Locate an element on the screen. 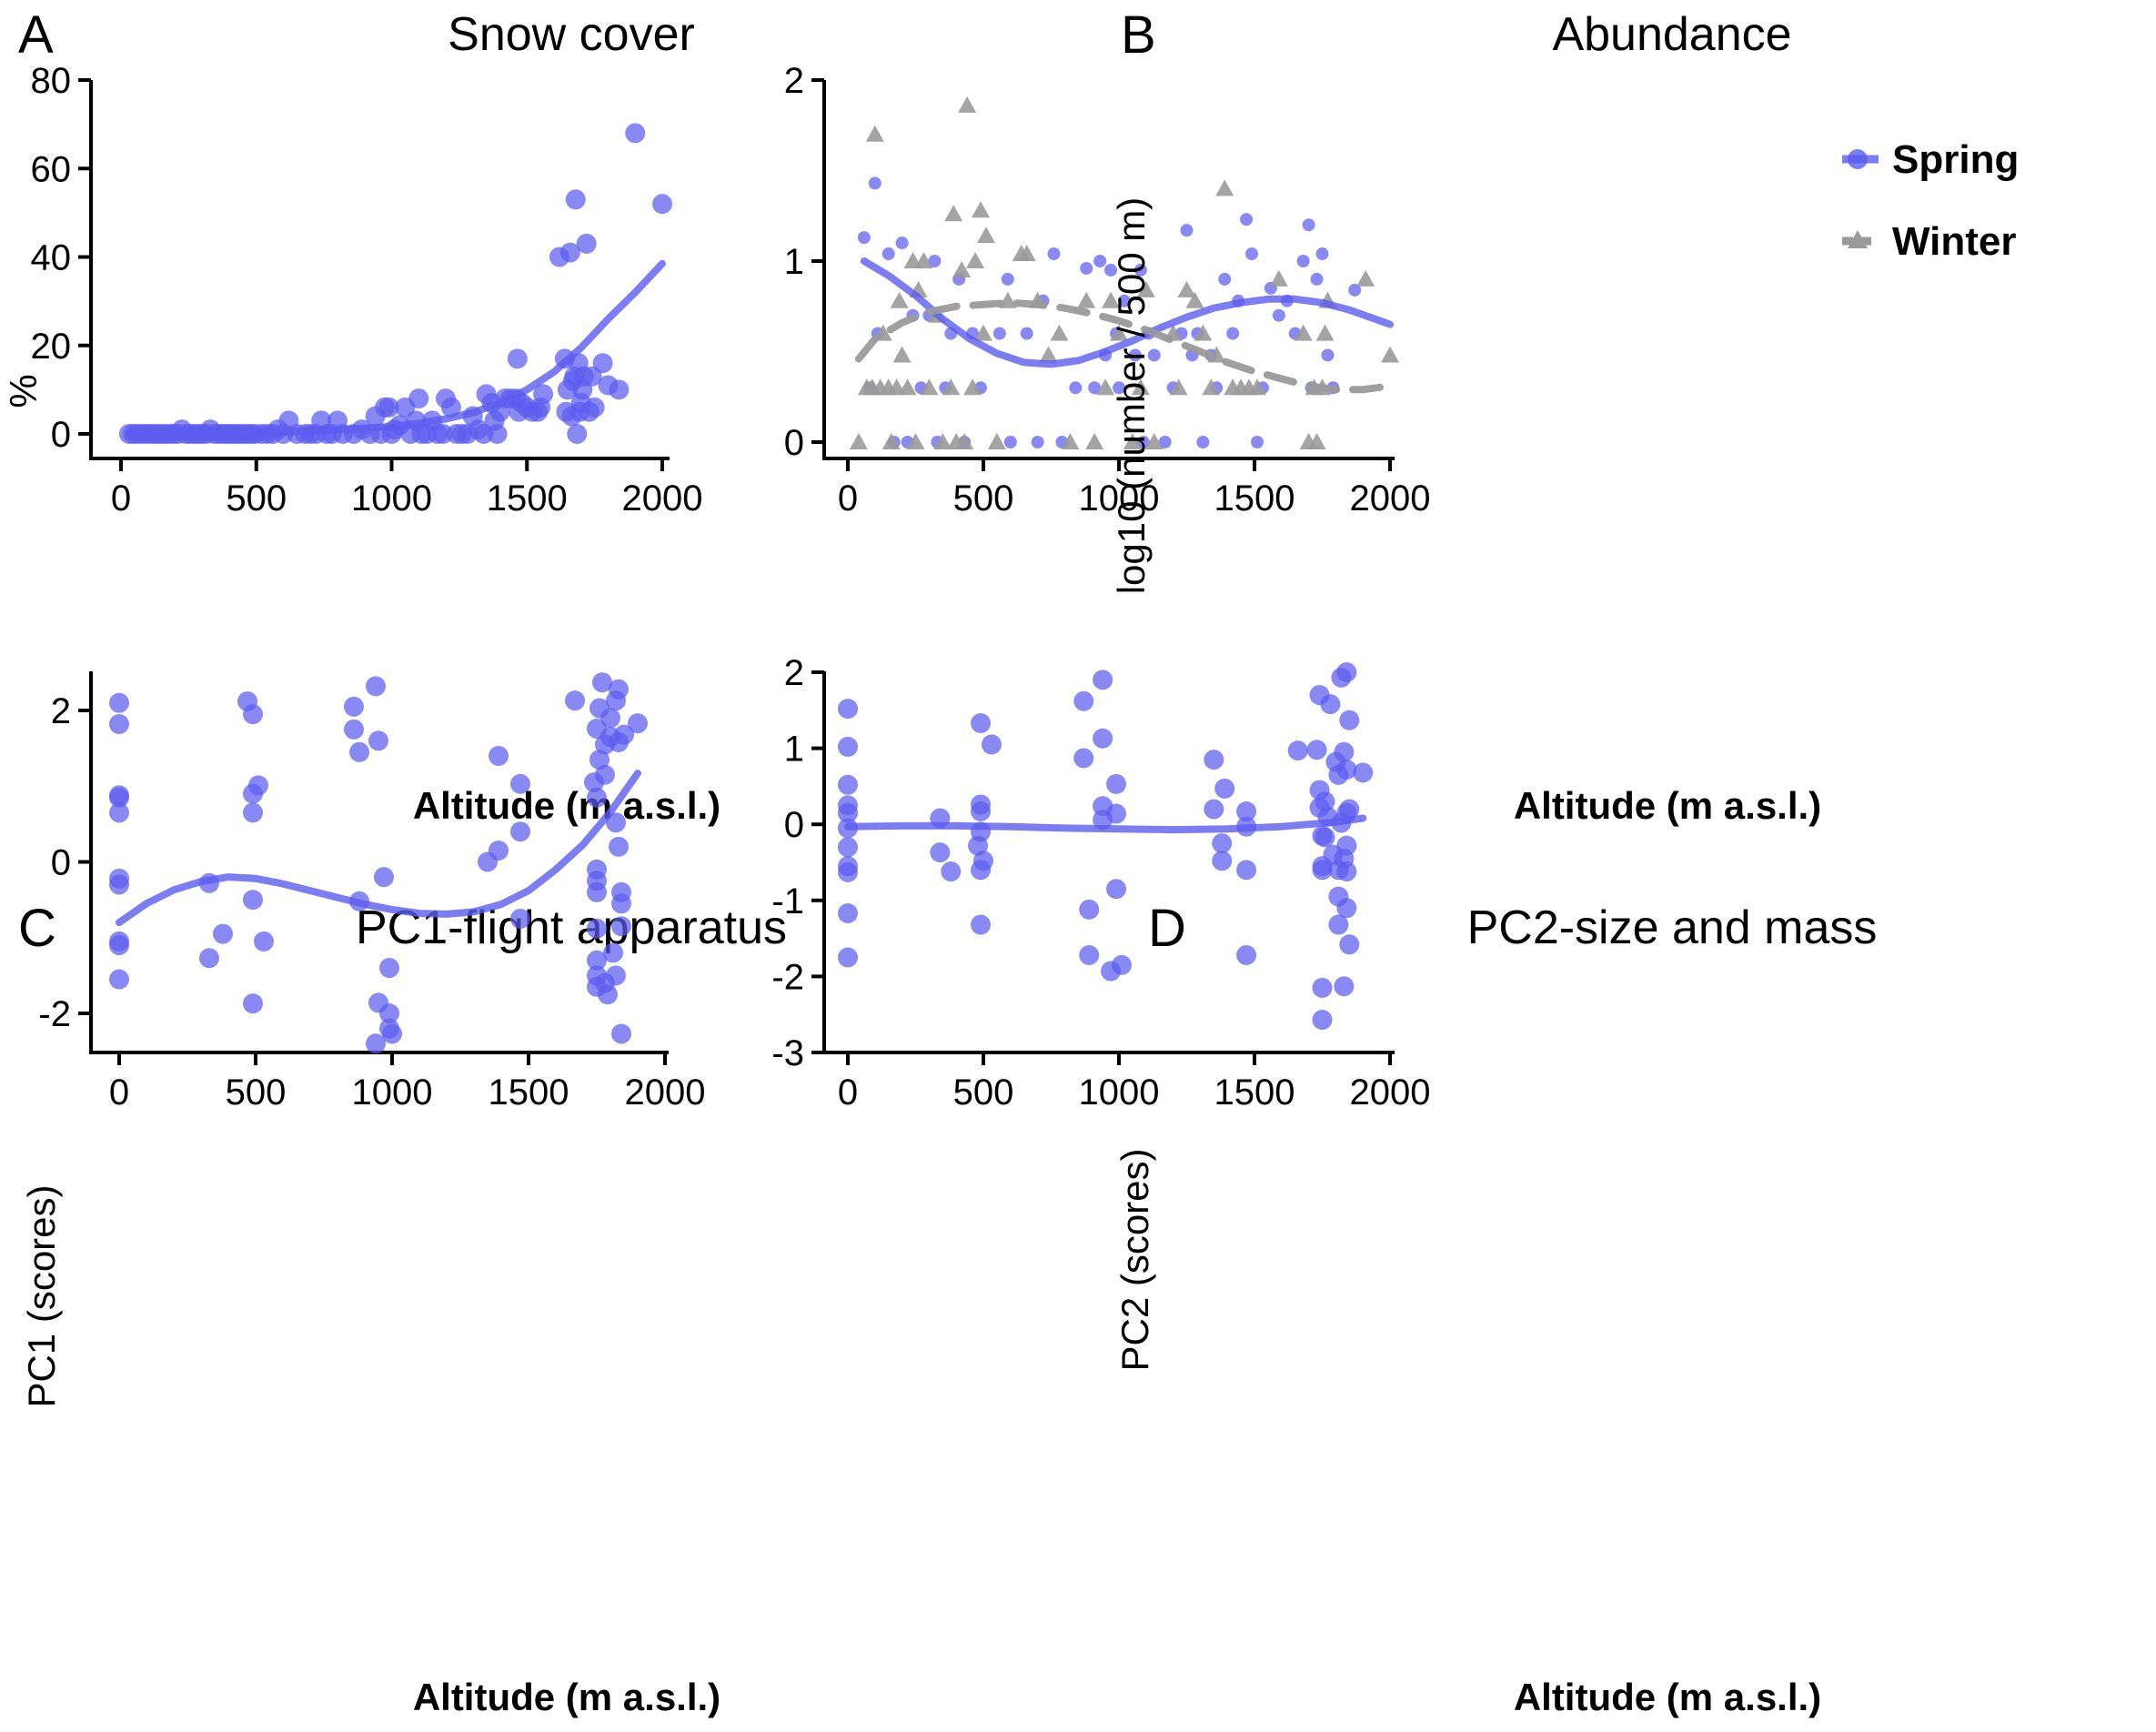 The width and height of the screenshot is (2156, 1732). y-axis-label: % is located at coordinates (23, 391).